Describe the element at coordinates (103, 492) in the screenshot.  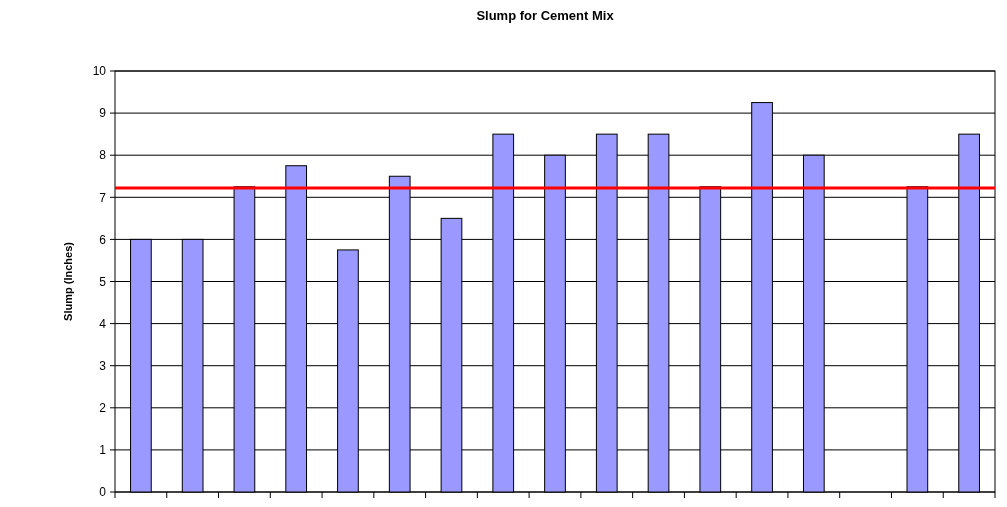
I see `y-tick-label: 0` at that location.